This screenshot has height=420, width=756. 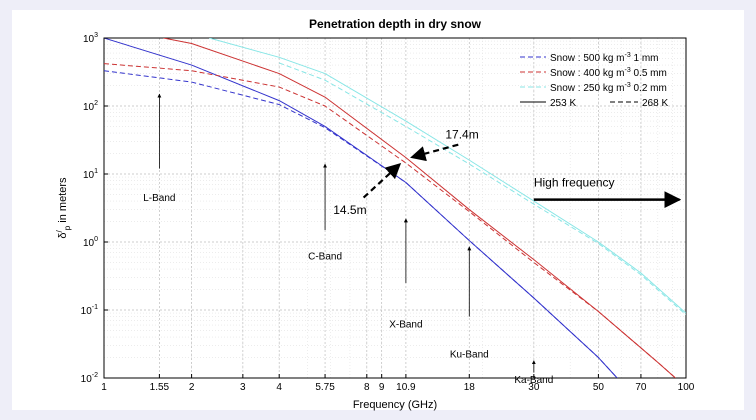 What do you see at coordinates (641, 387) in the screenshot?
I see `x-tick-label: 70` at bounding box center [641, 387].